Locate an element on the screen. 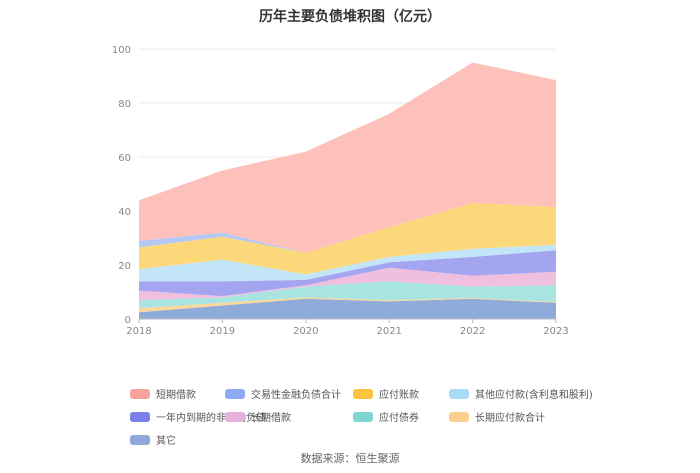 The image size is (700, 473). legend-label: 一年内到期的非流动负债 is located at coordinates (211, 418).